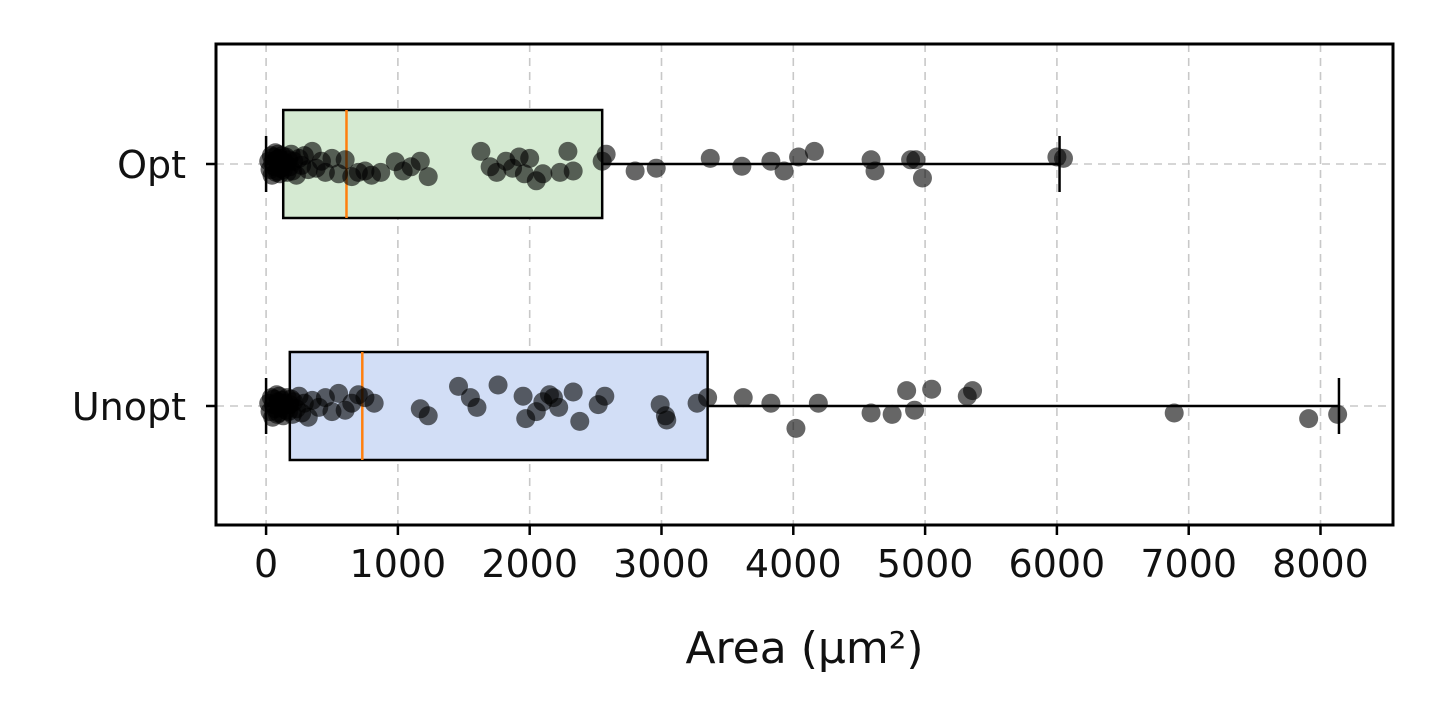 The height and width of the screenshot is (718, 1435). What do you see at coordinates (1320, 564) in the screenshot?
I see `x-tick-label: 8000` at bounding box center [1320, 564].